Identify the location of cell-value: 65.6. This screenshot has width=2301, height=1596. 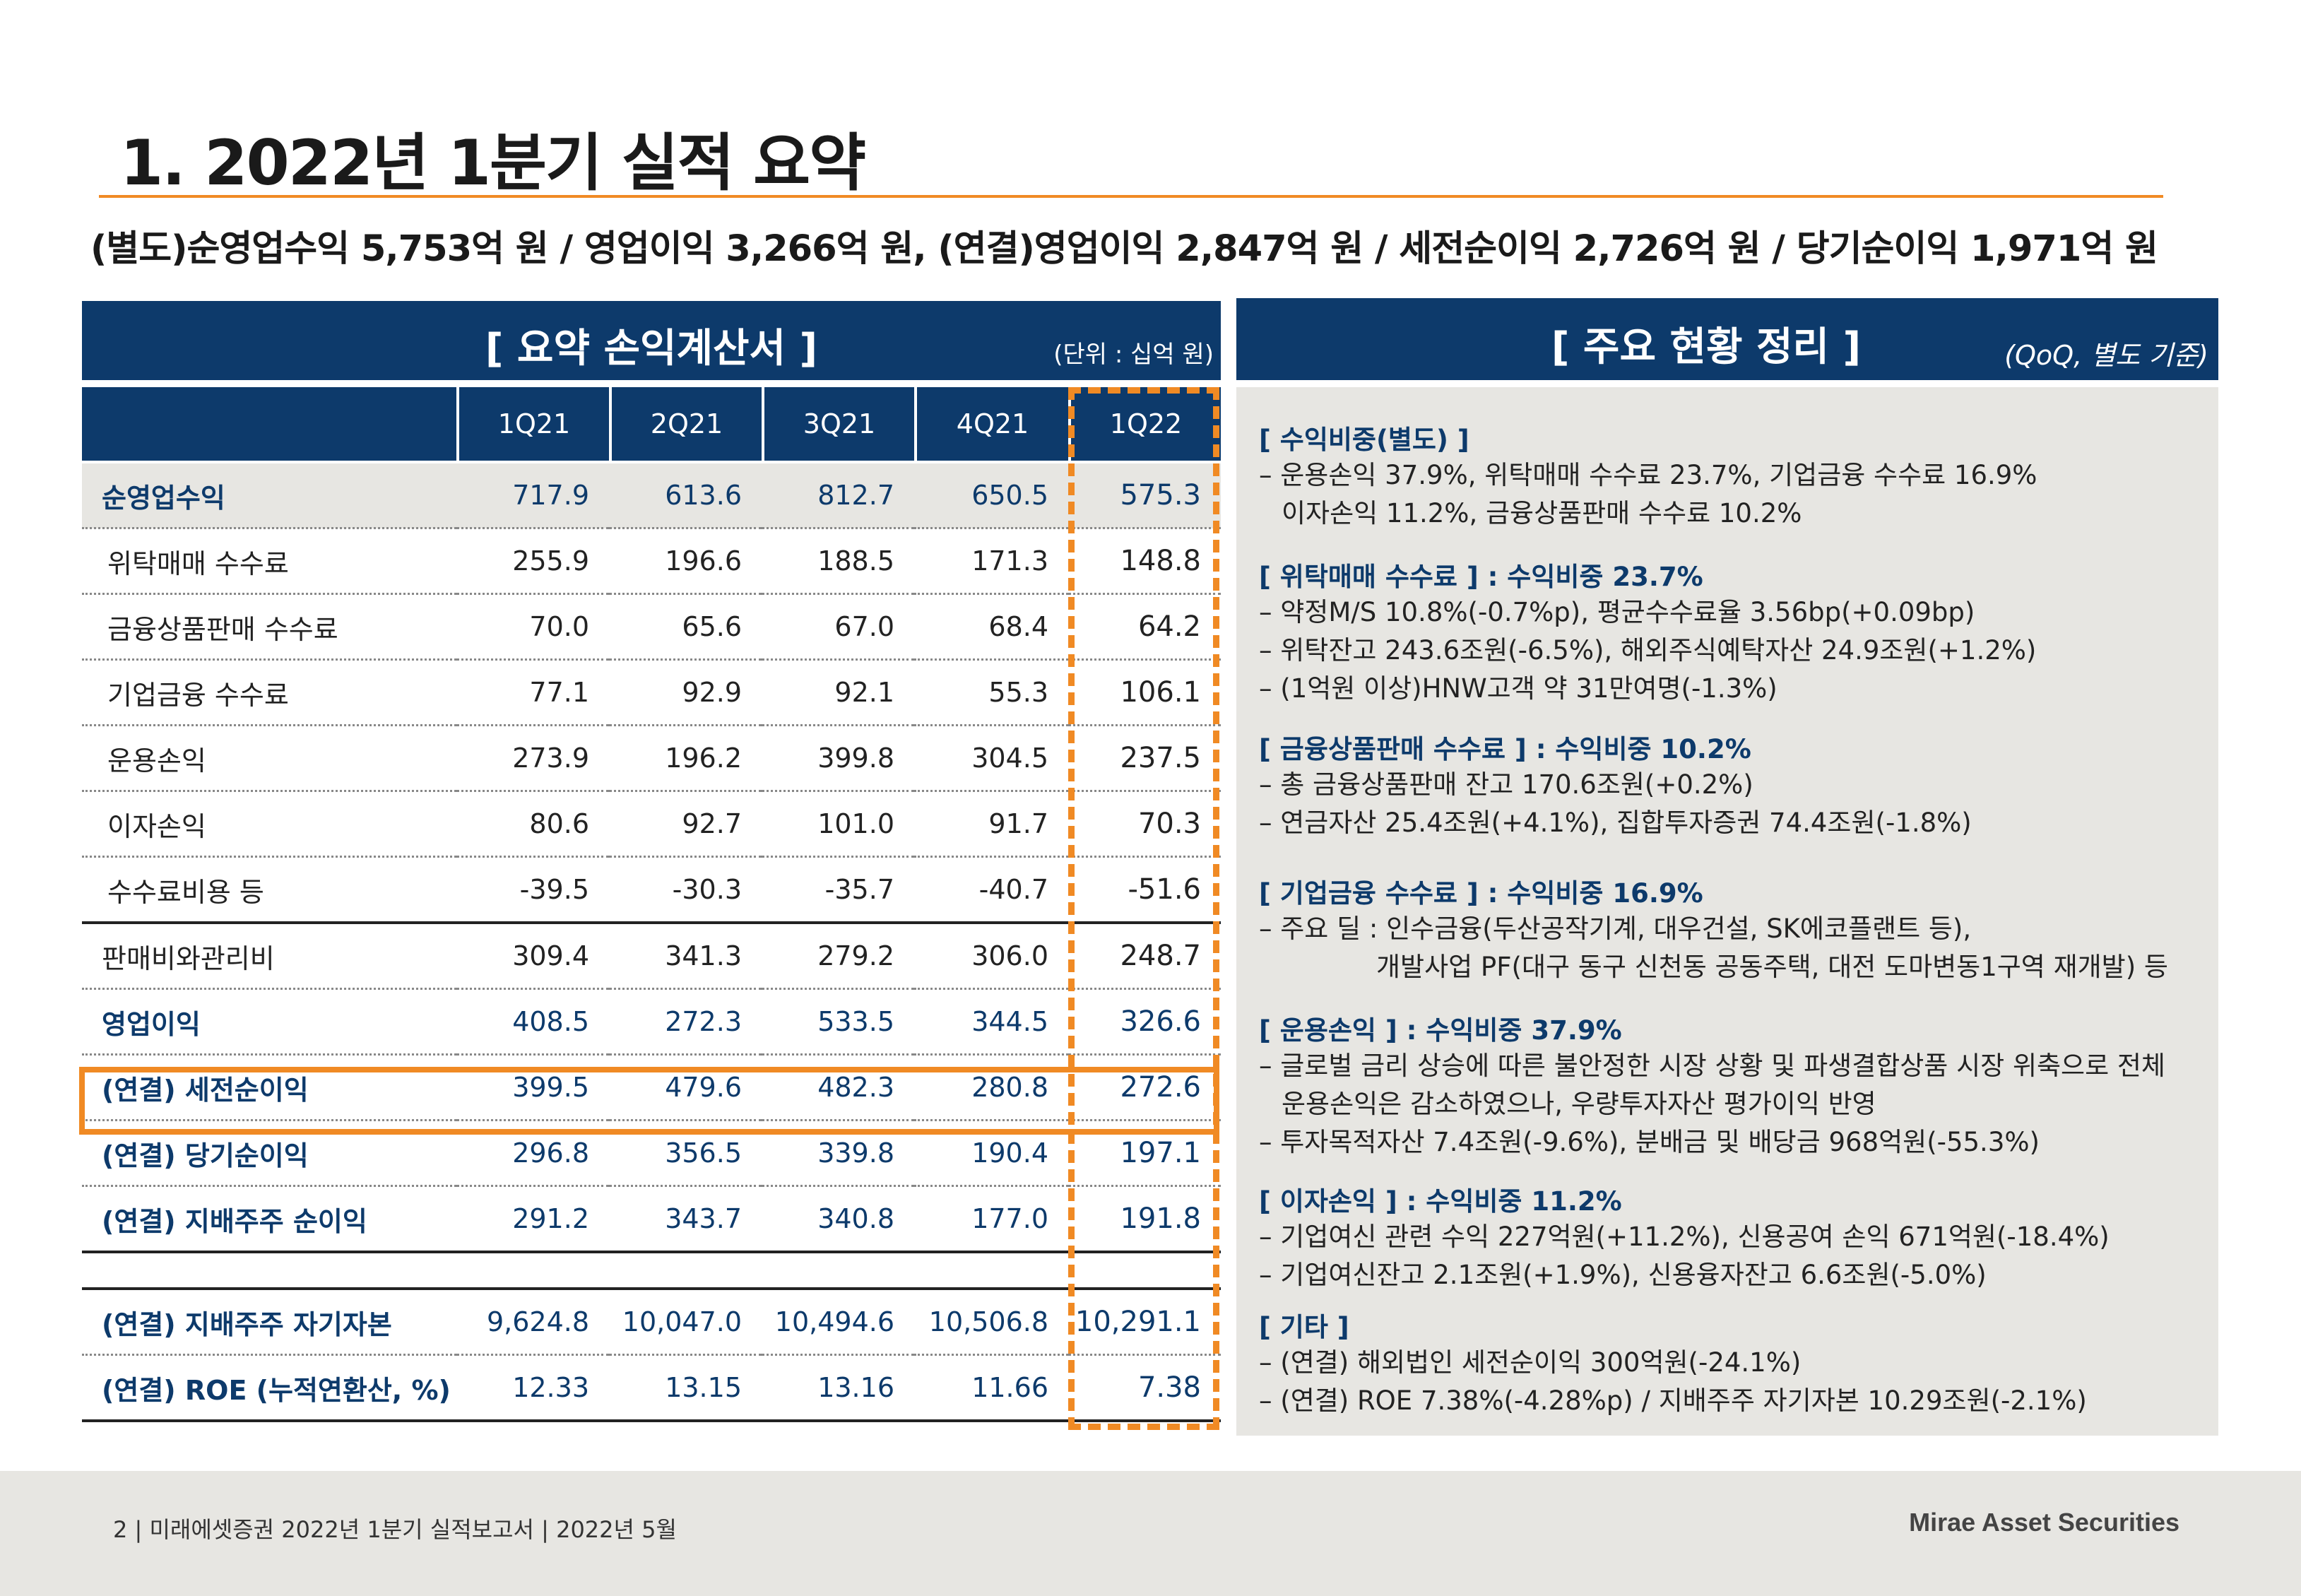
(685, 627).